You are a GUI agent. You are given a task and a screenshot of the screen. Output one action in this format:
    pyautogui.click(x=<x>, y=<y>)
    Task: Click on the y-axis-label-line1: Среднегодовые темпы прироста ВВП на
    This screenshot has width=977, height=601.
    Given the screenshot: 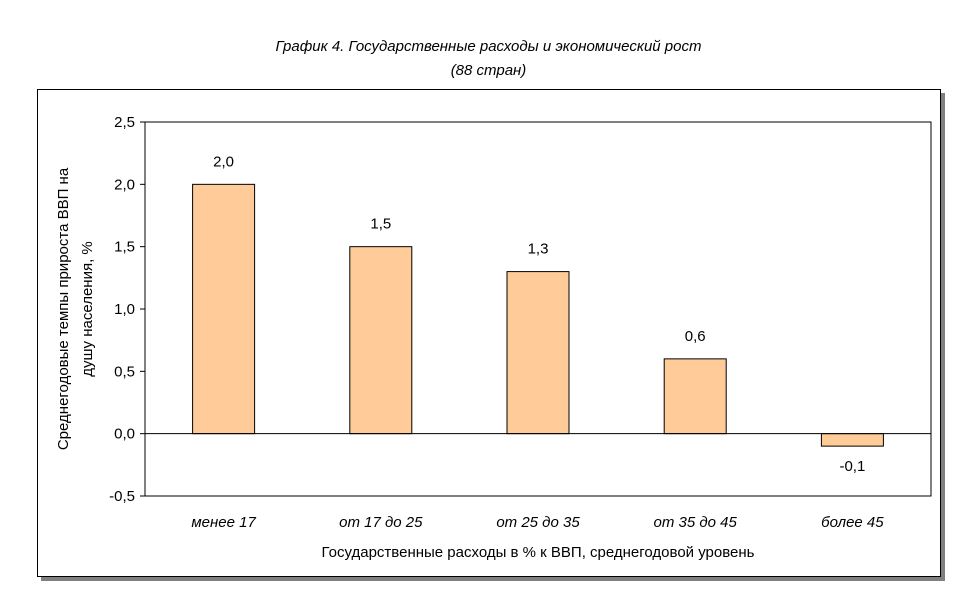 What is the action you would take?
    pyautogui.click(x=63, y=308)
    